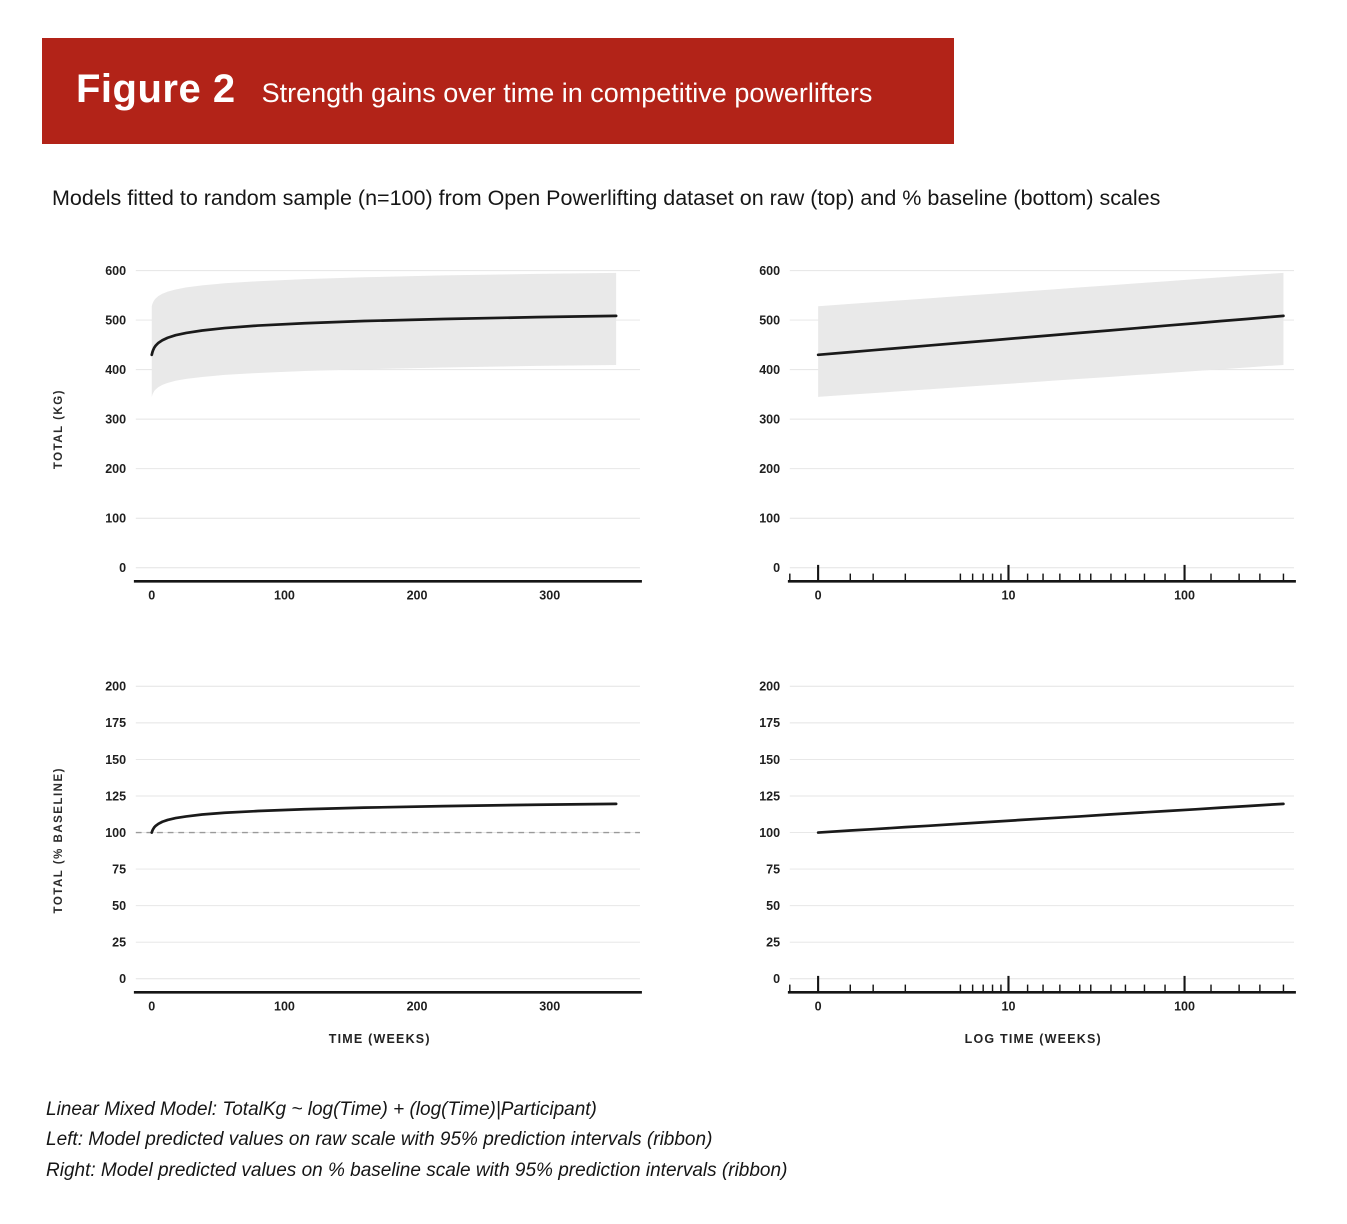  Describe the element at coordinates (373, 847) in the screenshot. I see `chart-pct-baseline-linear: 0 25 50 75 100 125 150 175 200 0 100 200 300` at that location.